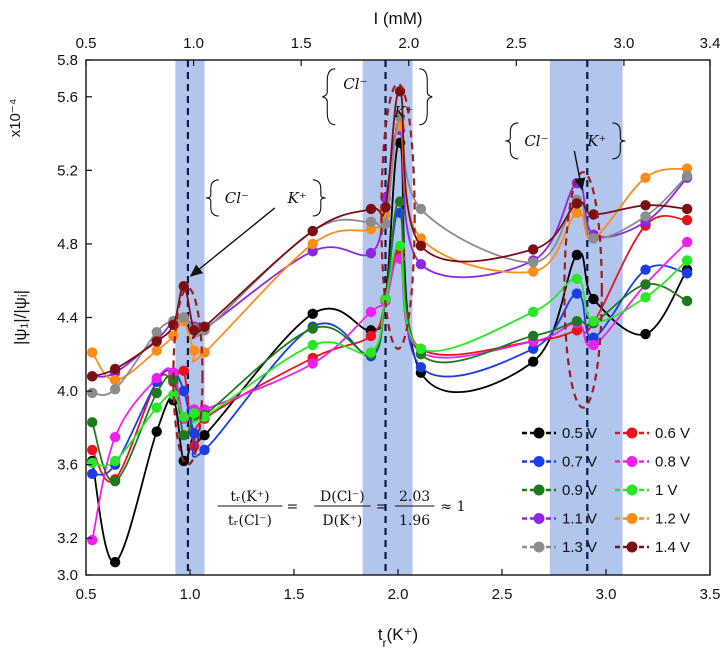 The width and height of the screenshot is (726, 651). Describe the element at coordinates (502, 594) in the screenshot. I see `x-tick-label-5: 2.5` at that location.